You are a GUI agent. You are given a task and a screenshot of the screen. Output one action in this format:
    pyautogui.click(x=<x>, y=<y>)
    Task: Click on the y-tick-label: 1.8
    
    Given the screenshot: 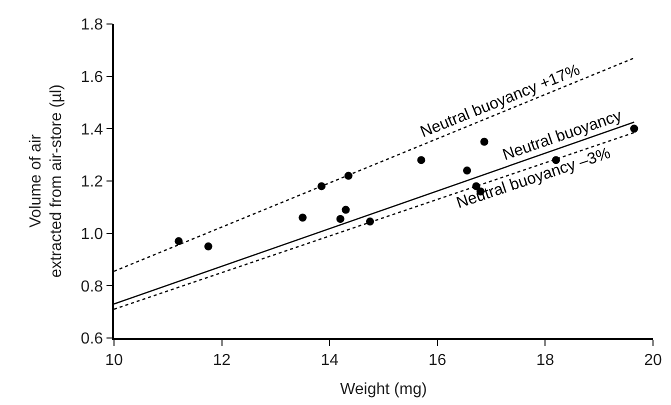 What is the action you would take?
    pyautogui.click(x=92, y=25)
    